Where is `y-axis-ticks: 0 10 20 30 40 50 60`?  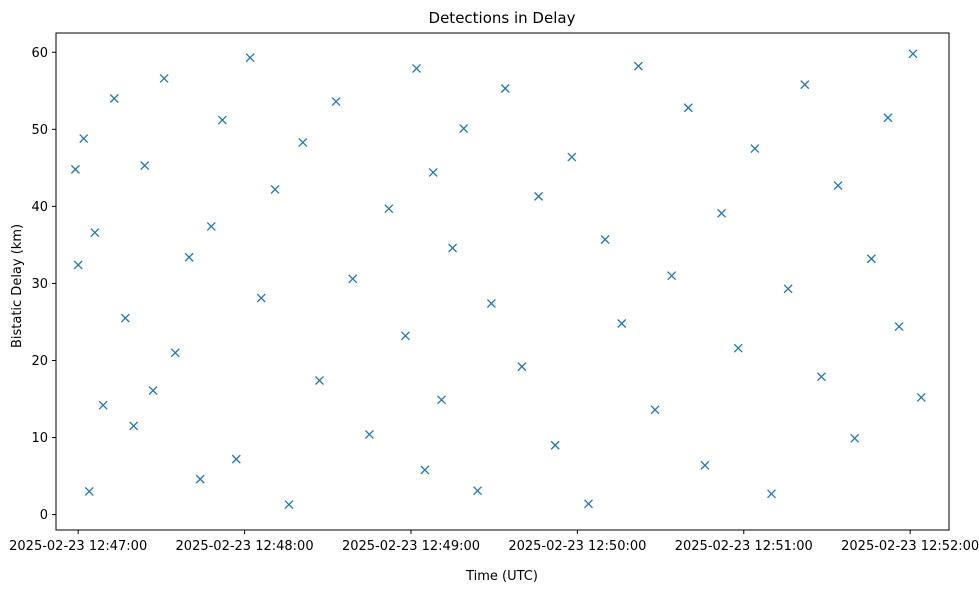
y-axis-ticks: 0 10 20 30 40 50 60 is located at coordinates (43, 284).